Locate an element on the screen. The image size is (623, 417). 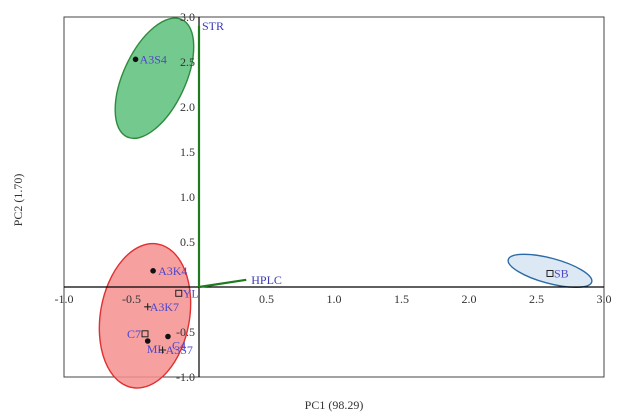
point-sb is located at coordinates (550, 273).